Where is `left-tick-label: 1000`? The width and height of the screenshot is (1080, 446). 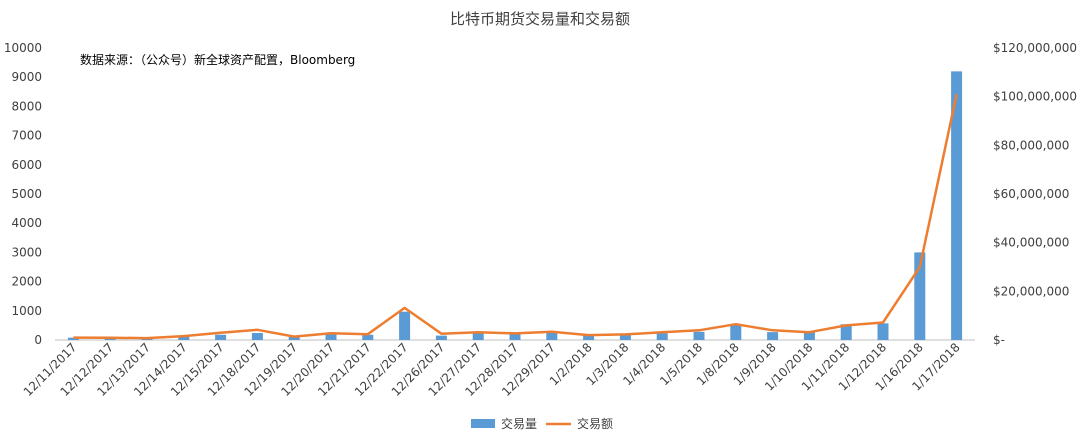
left-tick-label: 1000 is located at coordinates (26, 311).